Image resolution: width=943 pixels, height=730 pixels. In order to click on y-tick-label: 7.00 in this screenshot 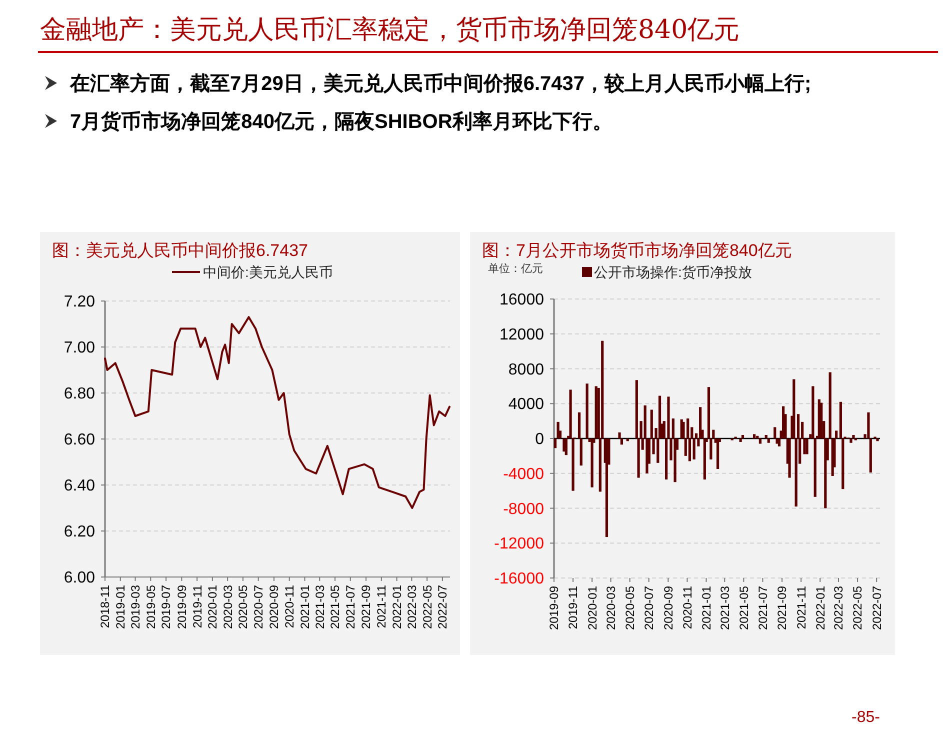, I will do `click(80, 348)`.